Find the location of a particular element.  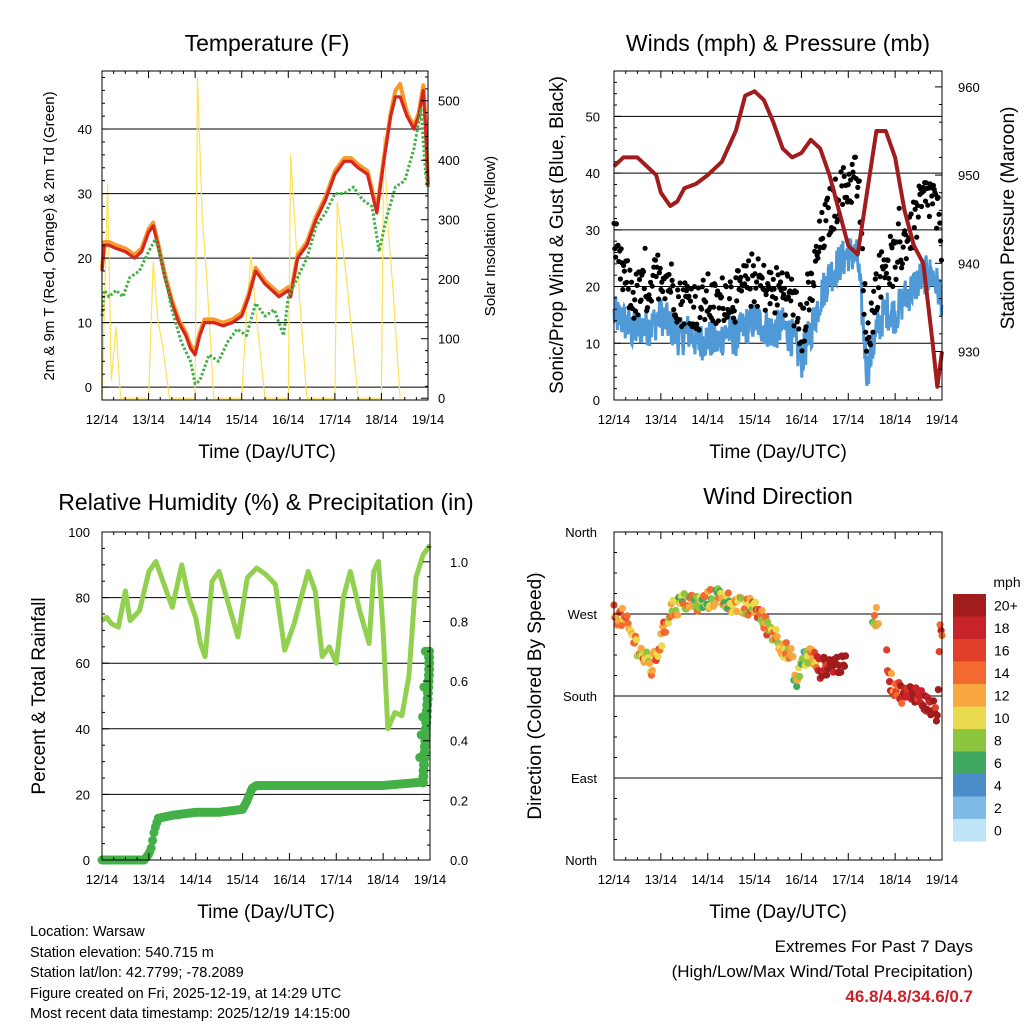

rh-xtick-label: 14/14 is located at coordinates (195, 879).